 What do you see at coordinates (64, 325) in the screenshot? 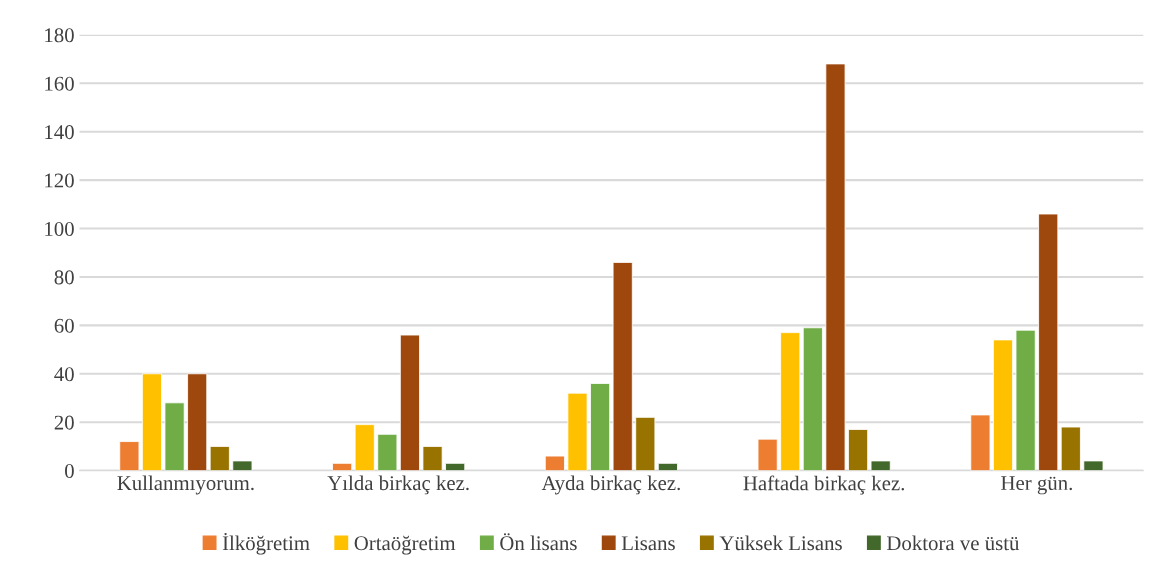
I see `y-tick-label: 60` at bounding box center [64, 325].